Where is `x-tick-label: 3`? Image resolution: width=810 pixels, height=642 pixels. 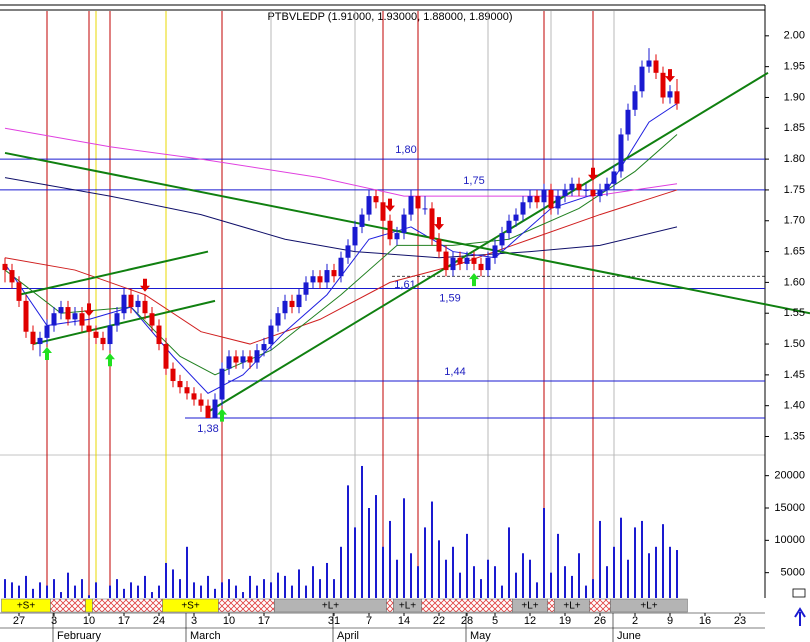
x-tick-label: 3 is located at coordinates (194, 621).